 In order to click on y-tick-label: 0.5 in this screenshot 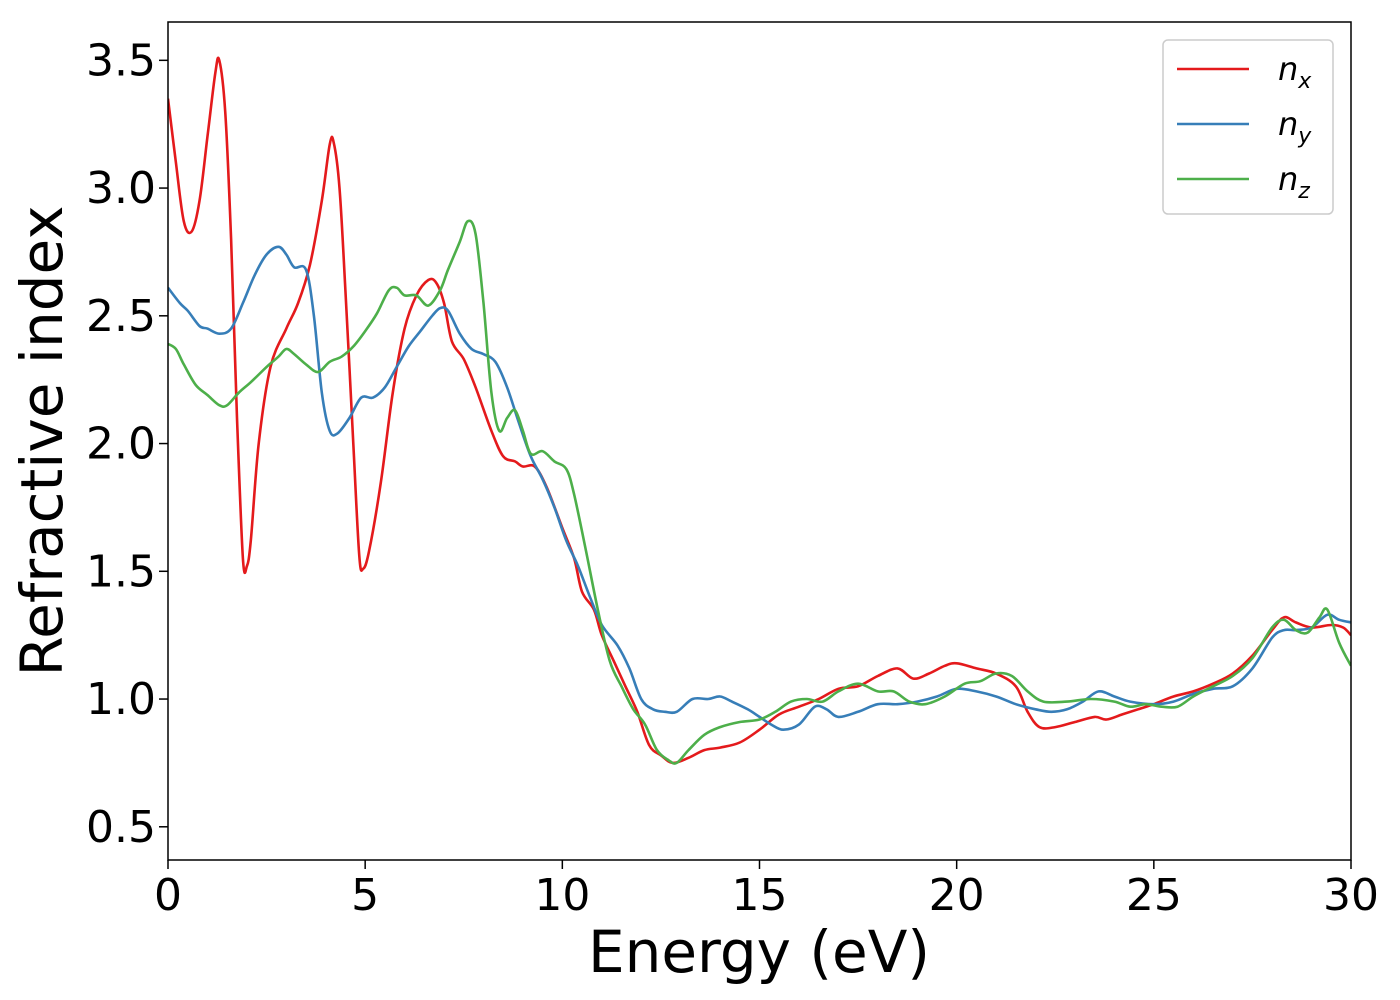, I will do `click(121, 827)`.